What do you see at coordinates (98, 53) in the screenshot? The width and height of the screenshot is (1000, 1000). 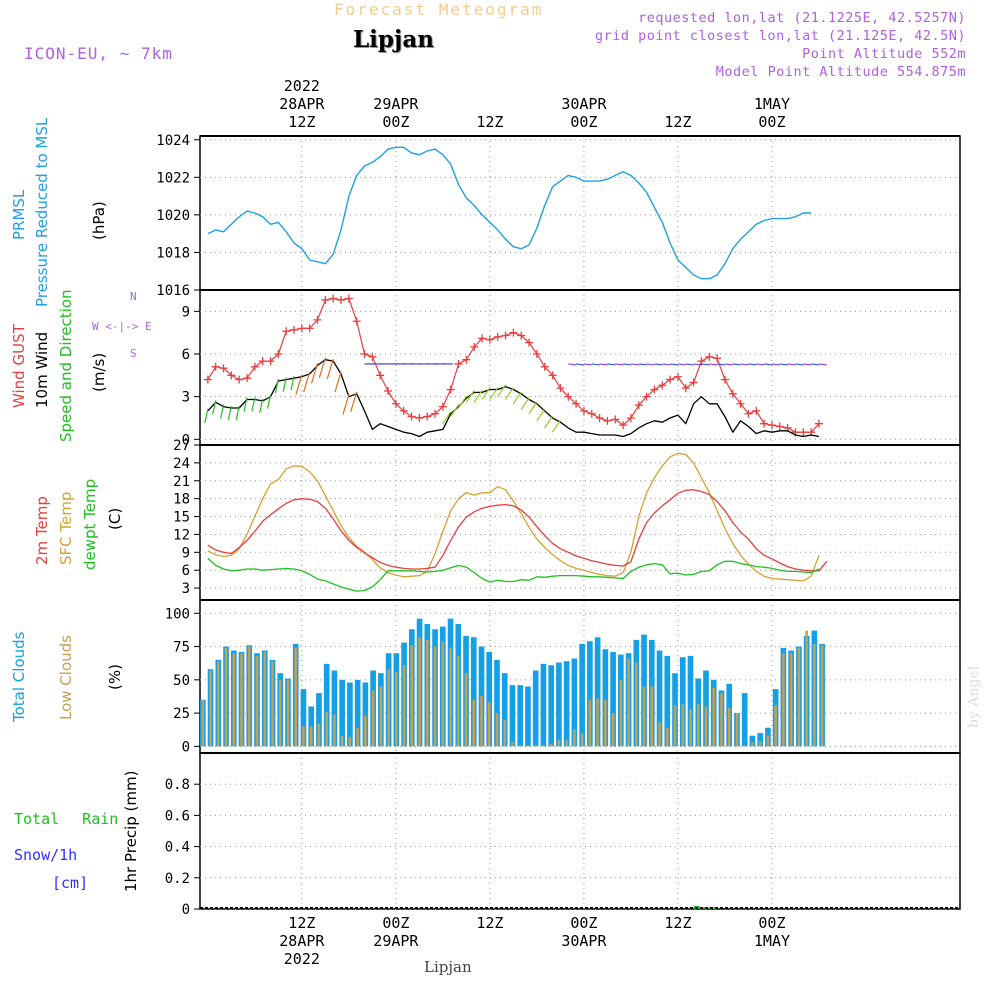 I see `model-label: ICON-EU, ~ 7km` at bounding box center [98, 53].